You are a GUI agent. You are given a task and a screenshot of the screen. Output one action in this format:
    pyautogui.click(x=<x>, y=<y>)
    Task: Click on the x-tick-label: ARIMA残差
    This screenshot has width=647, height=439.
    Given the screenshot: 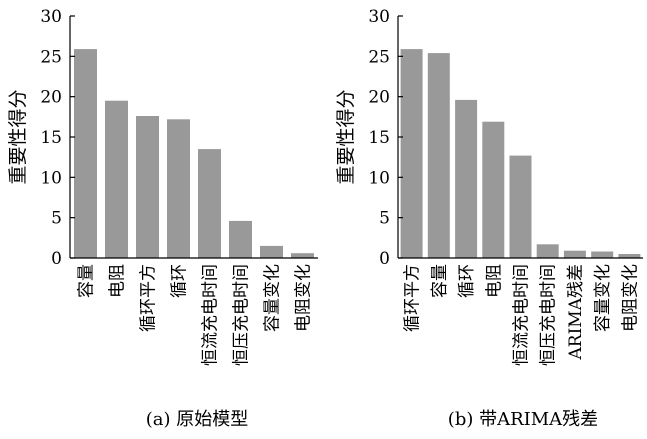 What is the action you would take?
    pyautogui.click(x=576, y=312)
    